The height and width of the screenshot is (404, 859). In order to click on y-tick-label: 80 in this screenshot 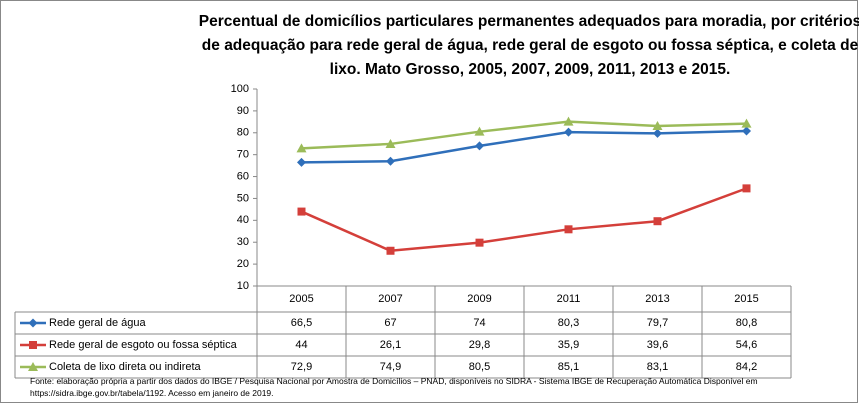, I will do `click(243, 133)`.